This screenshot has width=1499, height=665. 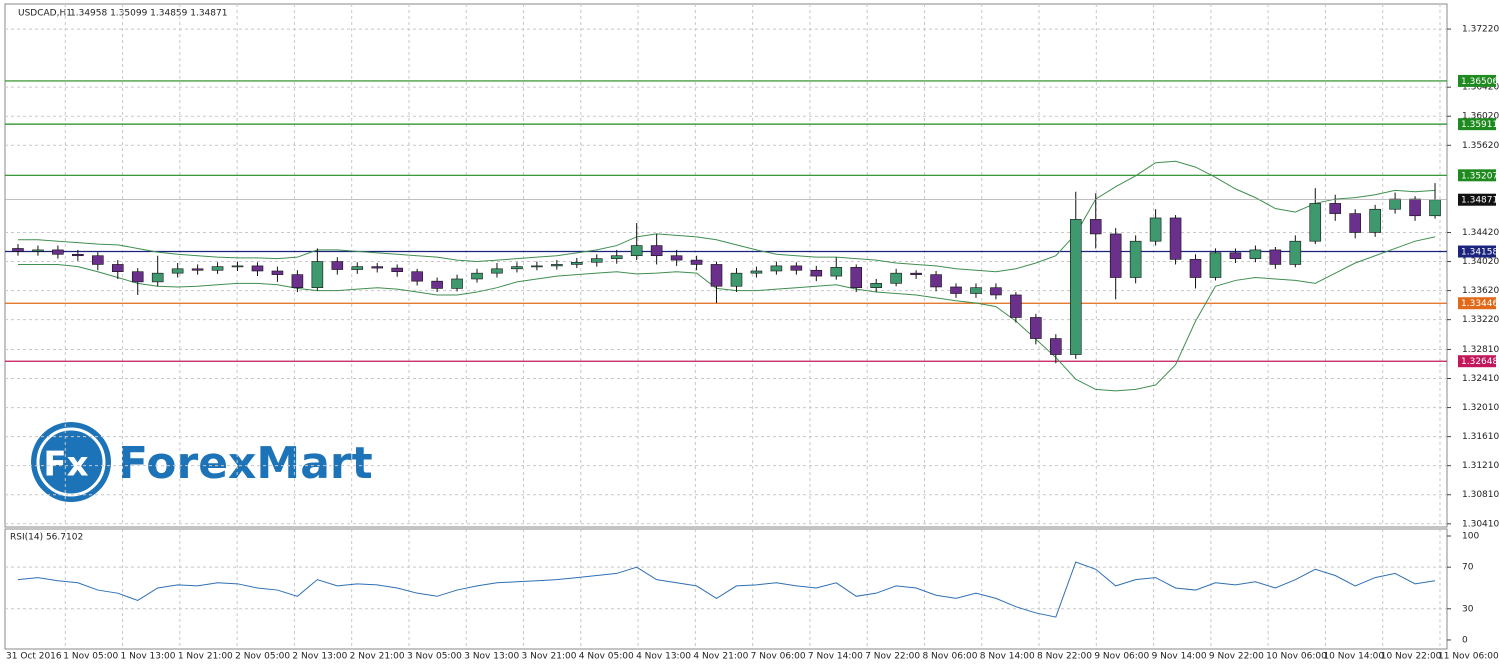 I want to click on y-tick-label: 1.33220, so click(x=1480, y=320).